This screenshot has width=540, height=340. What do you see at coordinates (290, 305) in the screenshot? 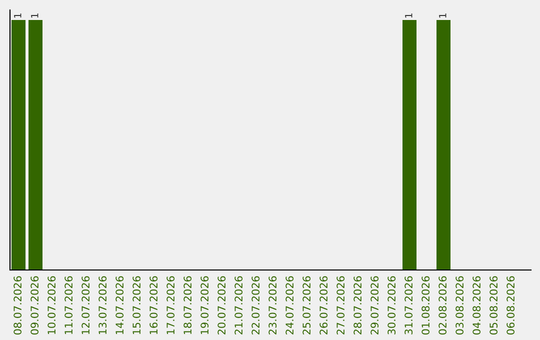
I see `x-tick-label: 24.07.2026` at bounding box center [290, 305].